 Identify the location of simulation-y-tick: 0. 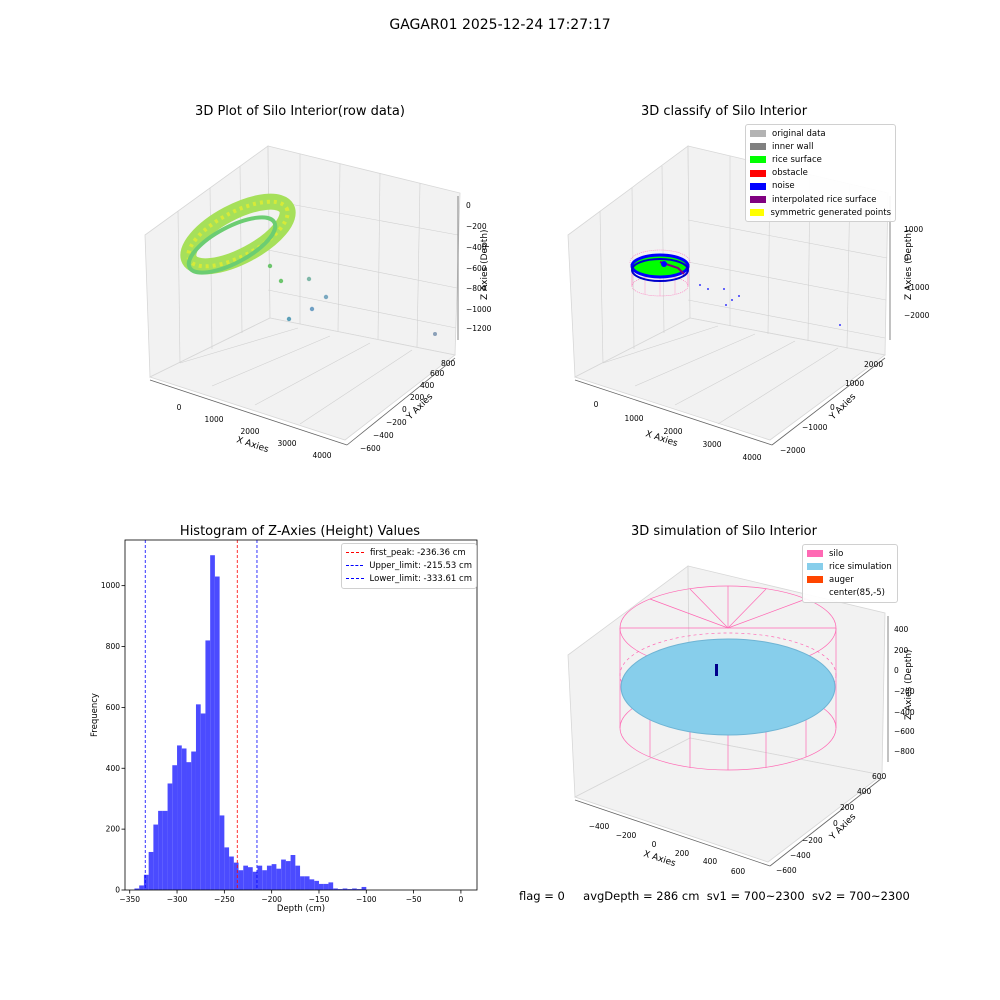
(835, 823).